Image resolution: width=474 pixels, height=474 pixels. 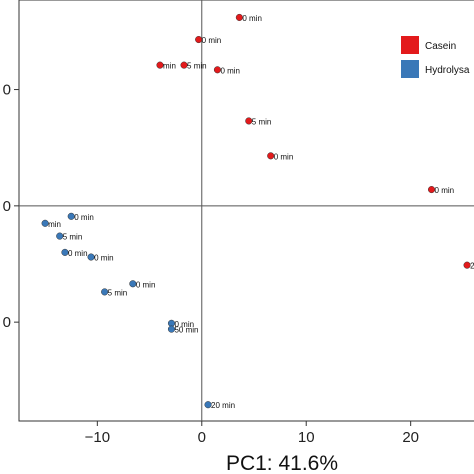 What do you see at coordinates (169, 66) in the screenshot?
I see `casein-point-label: min` at bounding box center [169, 66].